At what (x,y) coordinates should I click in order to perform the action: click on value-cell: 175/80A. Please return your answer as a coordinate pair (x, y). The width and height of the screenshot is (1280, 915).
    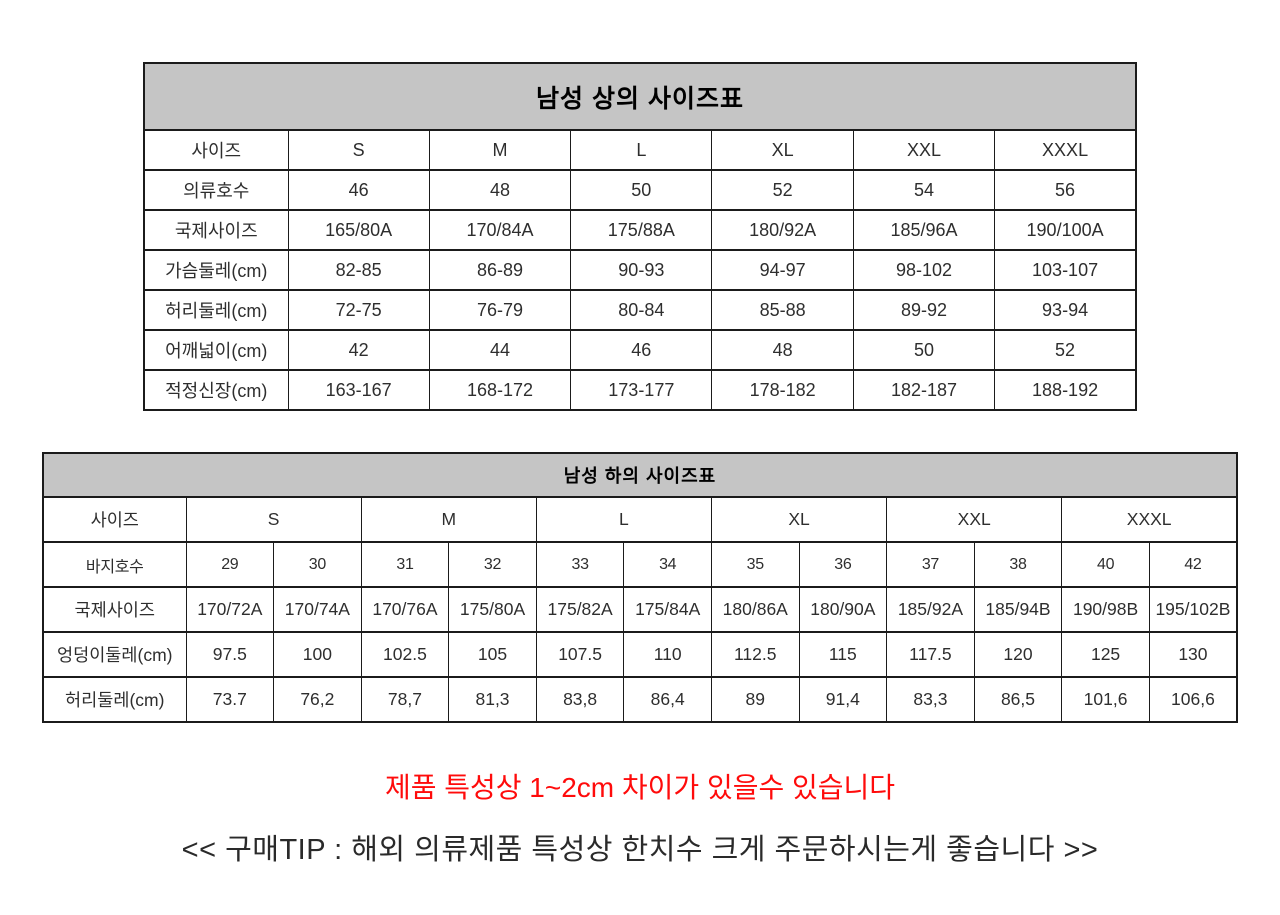
    Looking at the image, I should click on (492, 609).